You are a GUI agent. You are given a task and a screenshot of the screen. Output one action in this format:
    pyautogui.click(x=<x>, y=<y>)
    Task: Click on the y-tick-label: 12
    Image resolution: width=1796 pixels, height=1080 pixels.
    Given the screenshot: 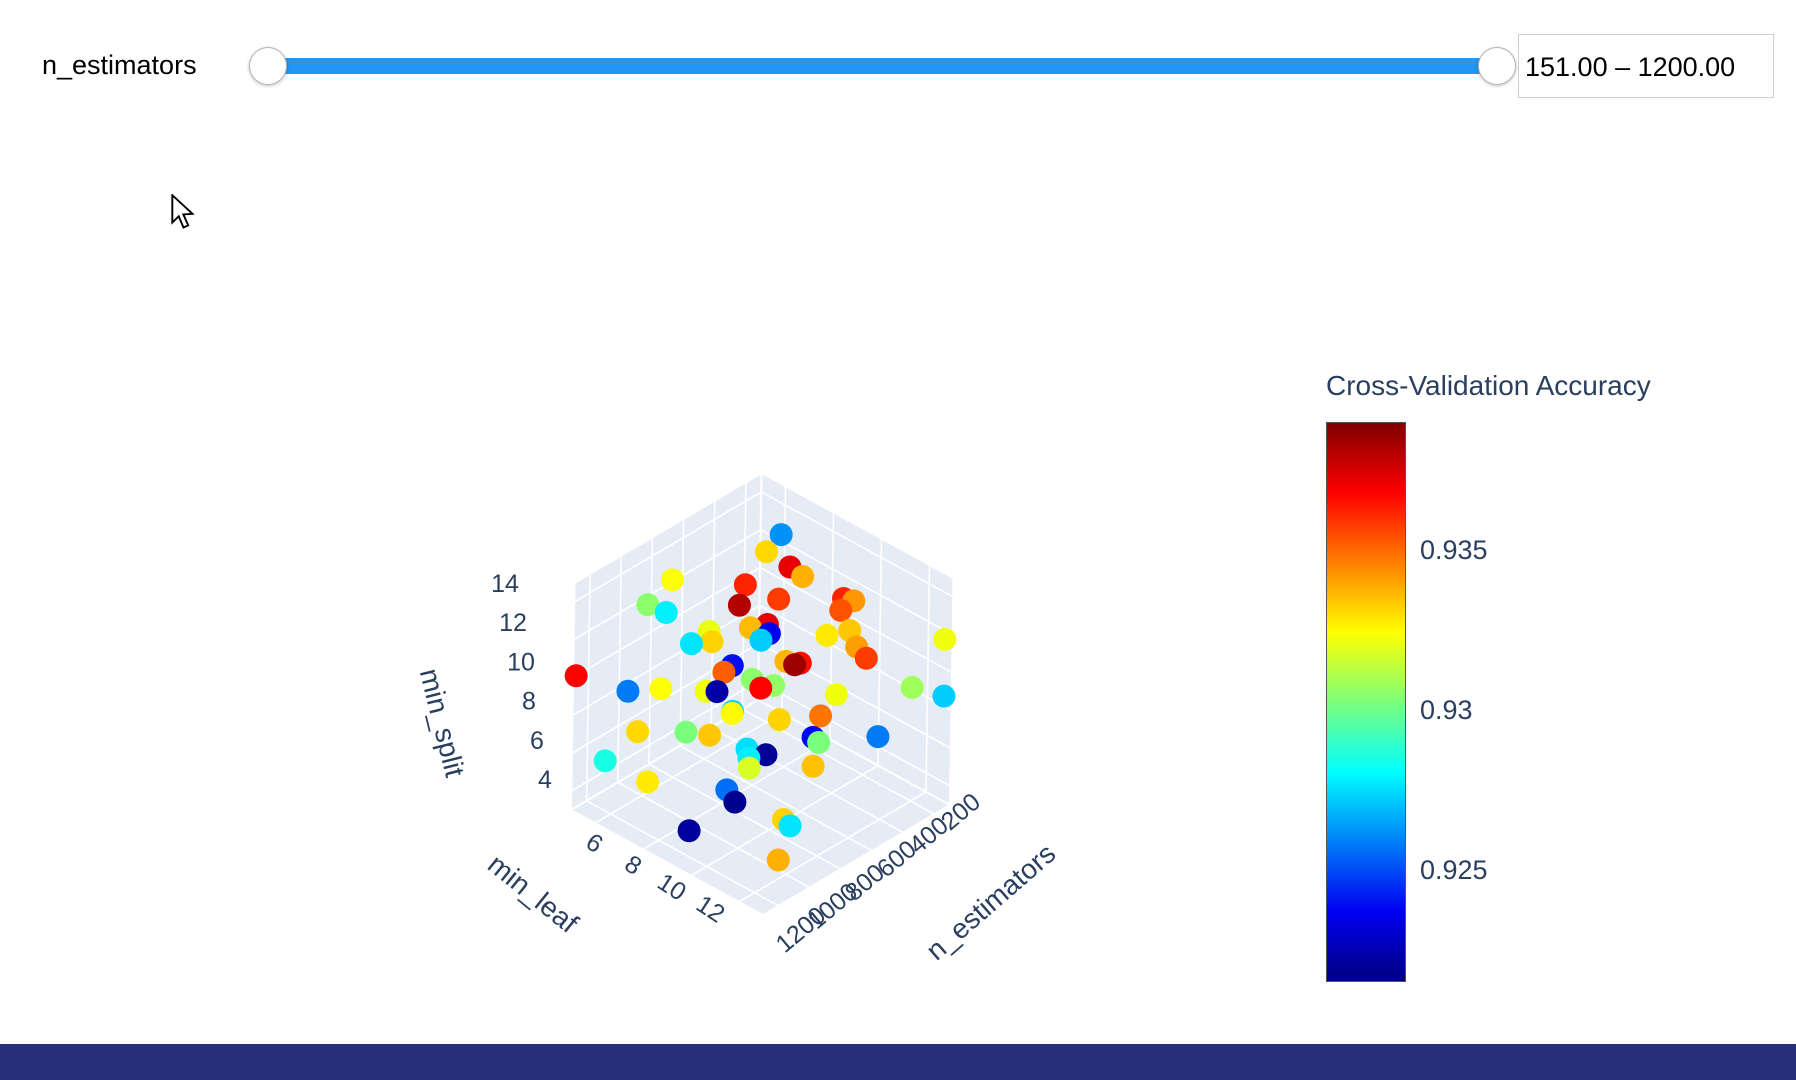 What is the action you would take?
    pyautogui.click(x=710, y=909)
    